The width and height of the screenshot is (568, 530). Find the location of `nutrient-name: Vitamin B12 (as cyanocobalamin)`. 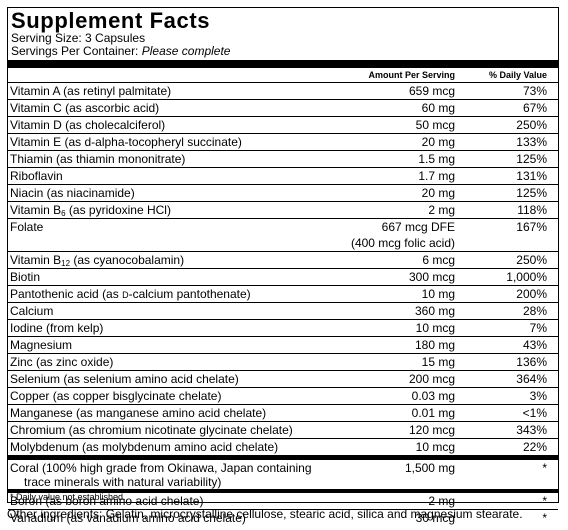

nutrient-name: Vitamin B12 (as cyanocobalamin) is located at coordinates (97, 260).